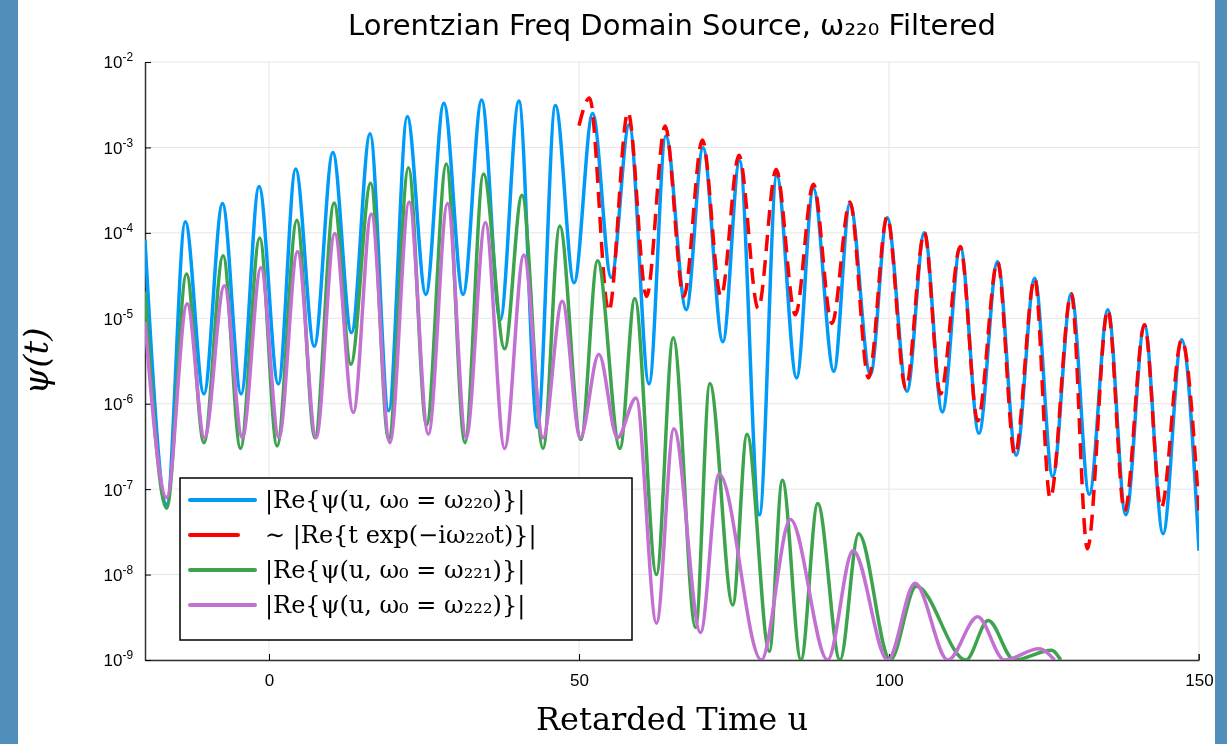 Image resolution: width=1227 pixels, height=744 pixels. I want to click on y-tick-label: 10$^{-2}$, so click(118, 61).